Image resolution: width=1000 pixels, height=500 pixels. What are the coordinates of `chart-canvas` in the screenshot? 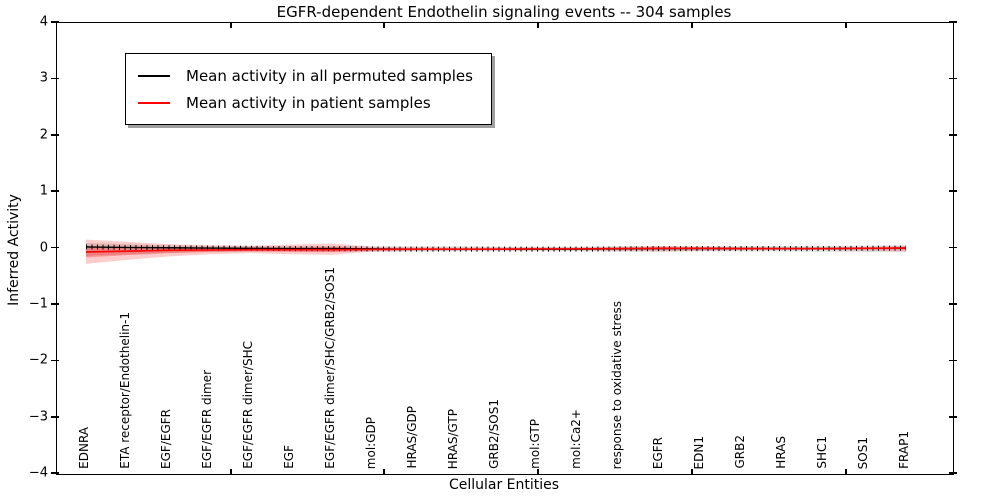 It's located at (496, 251).